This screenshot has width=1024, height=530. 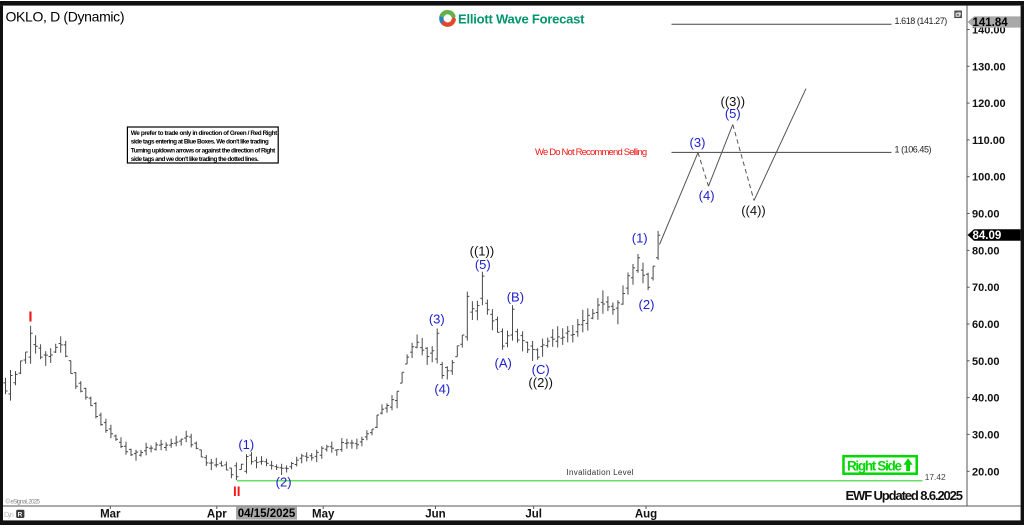 I want to click on svg-text: (C), so click(x=541, y=369).